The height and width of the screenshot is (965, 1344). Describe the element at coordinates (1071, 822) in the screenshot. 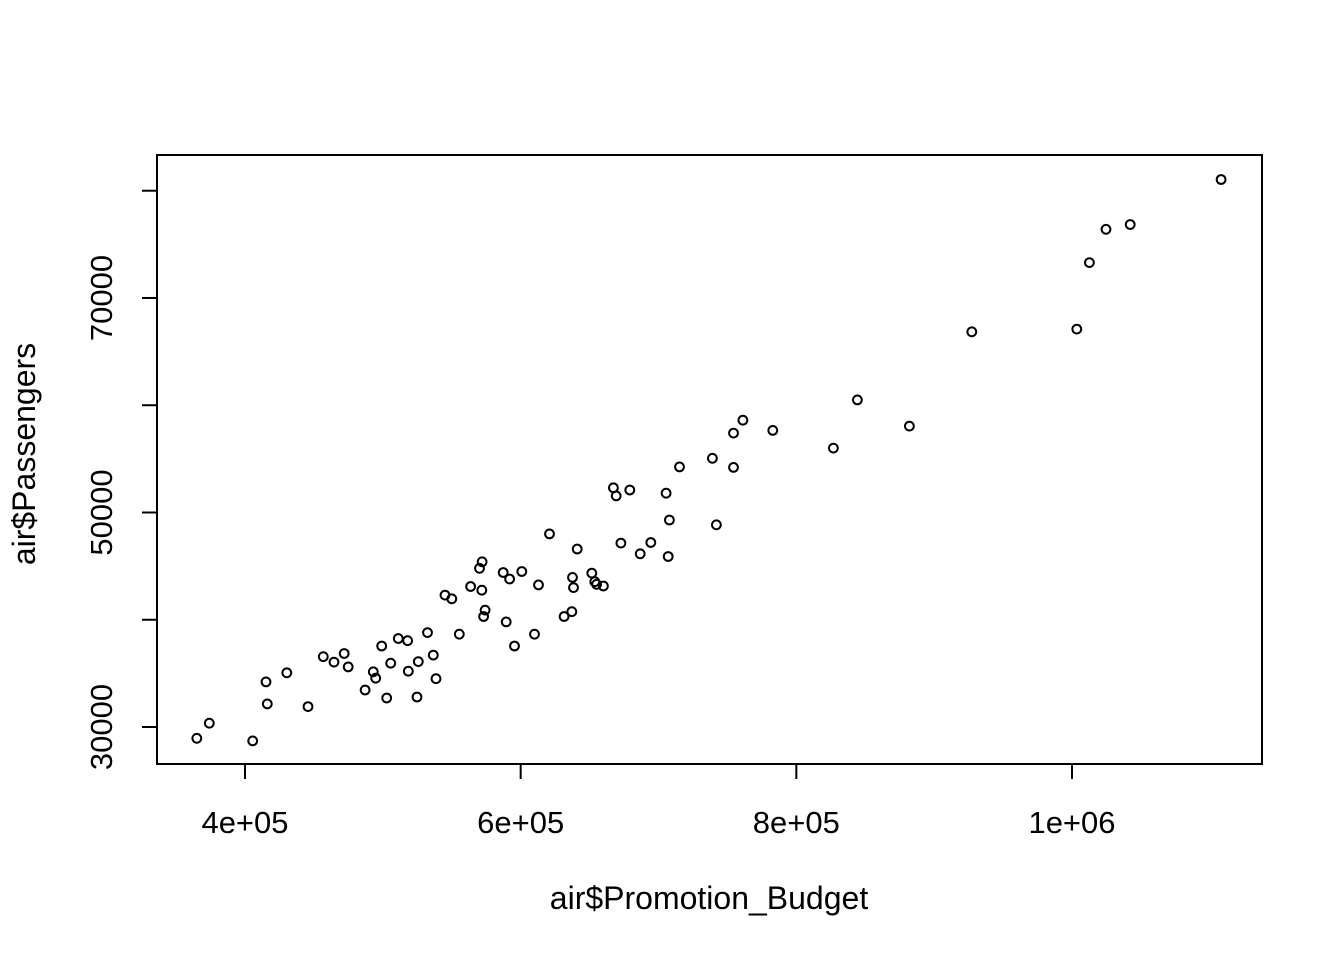

I see `x-tick-label: 1e+06` at that location.